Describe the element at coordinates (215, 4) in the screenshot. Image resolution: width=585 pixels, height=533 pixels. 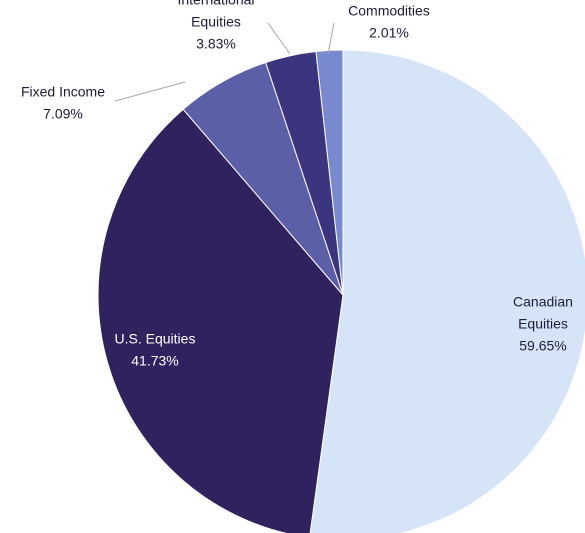
I see `slice-label-international-equities: International` at that location.